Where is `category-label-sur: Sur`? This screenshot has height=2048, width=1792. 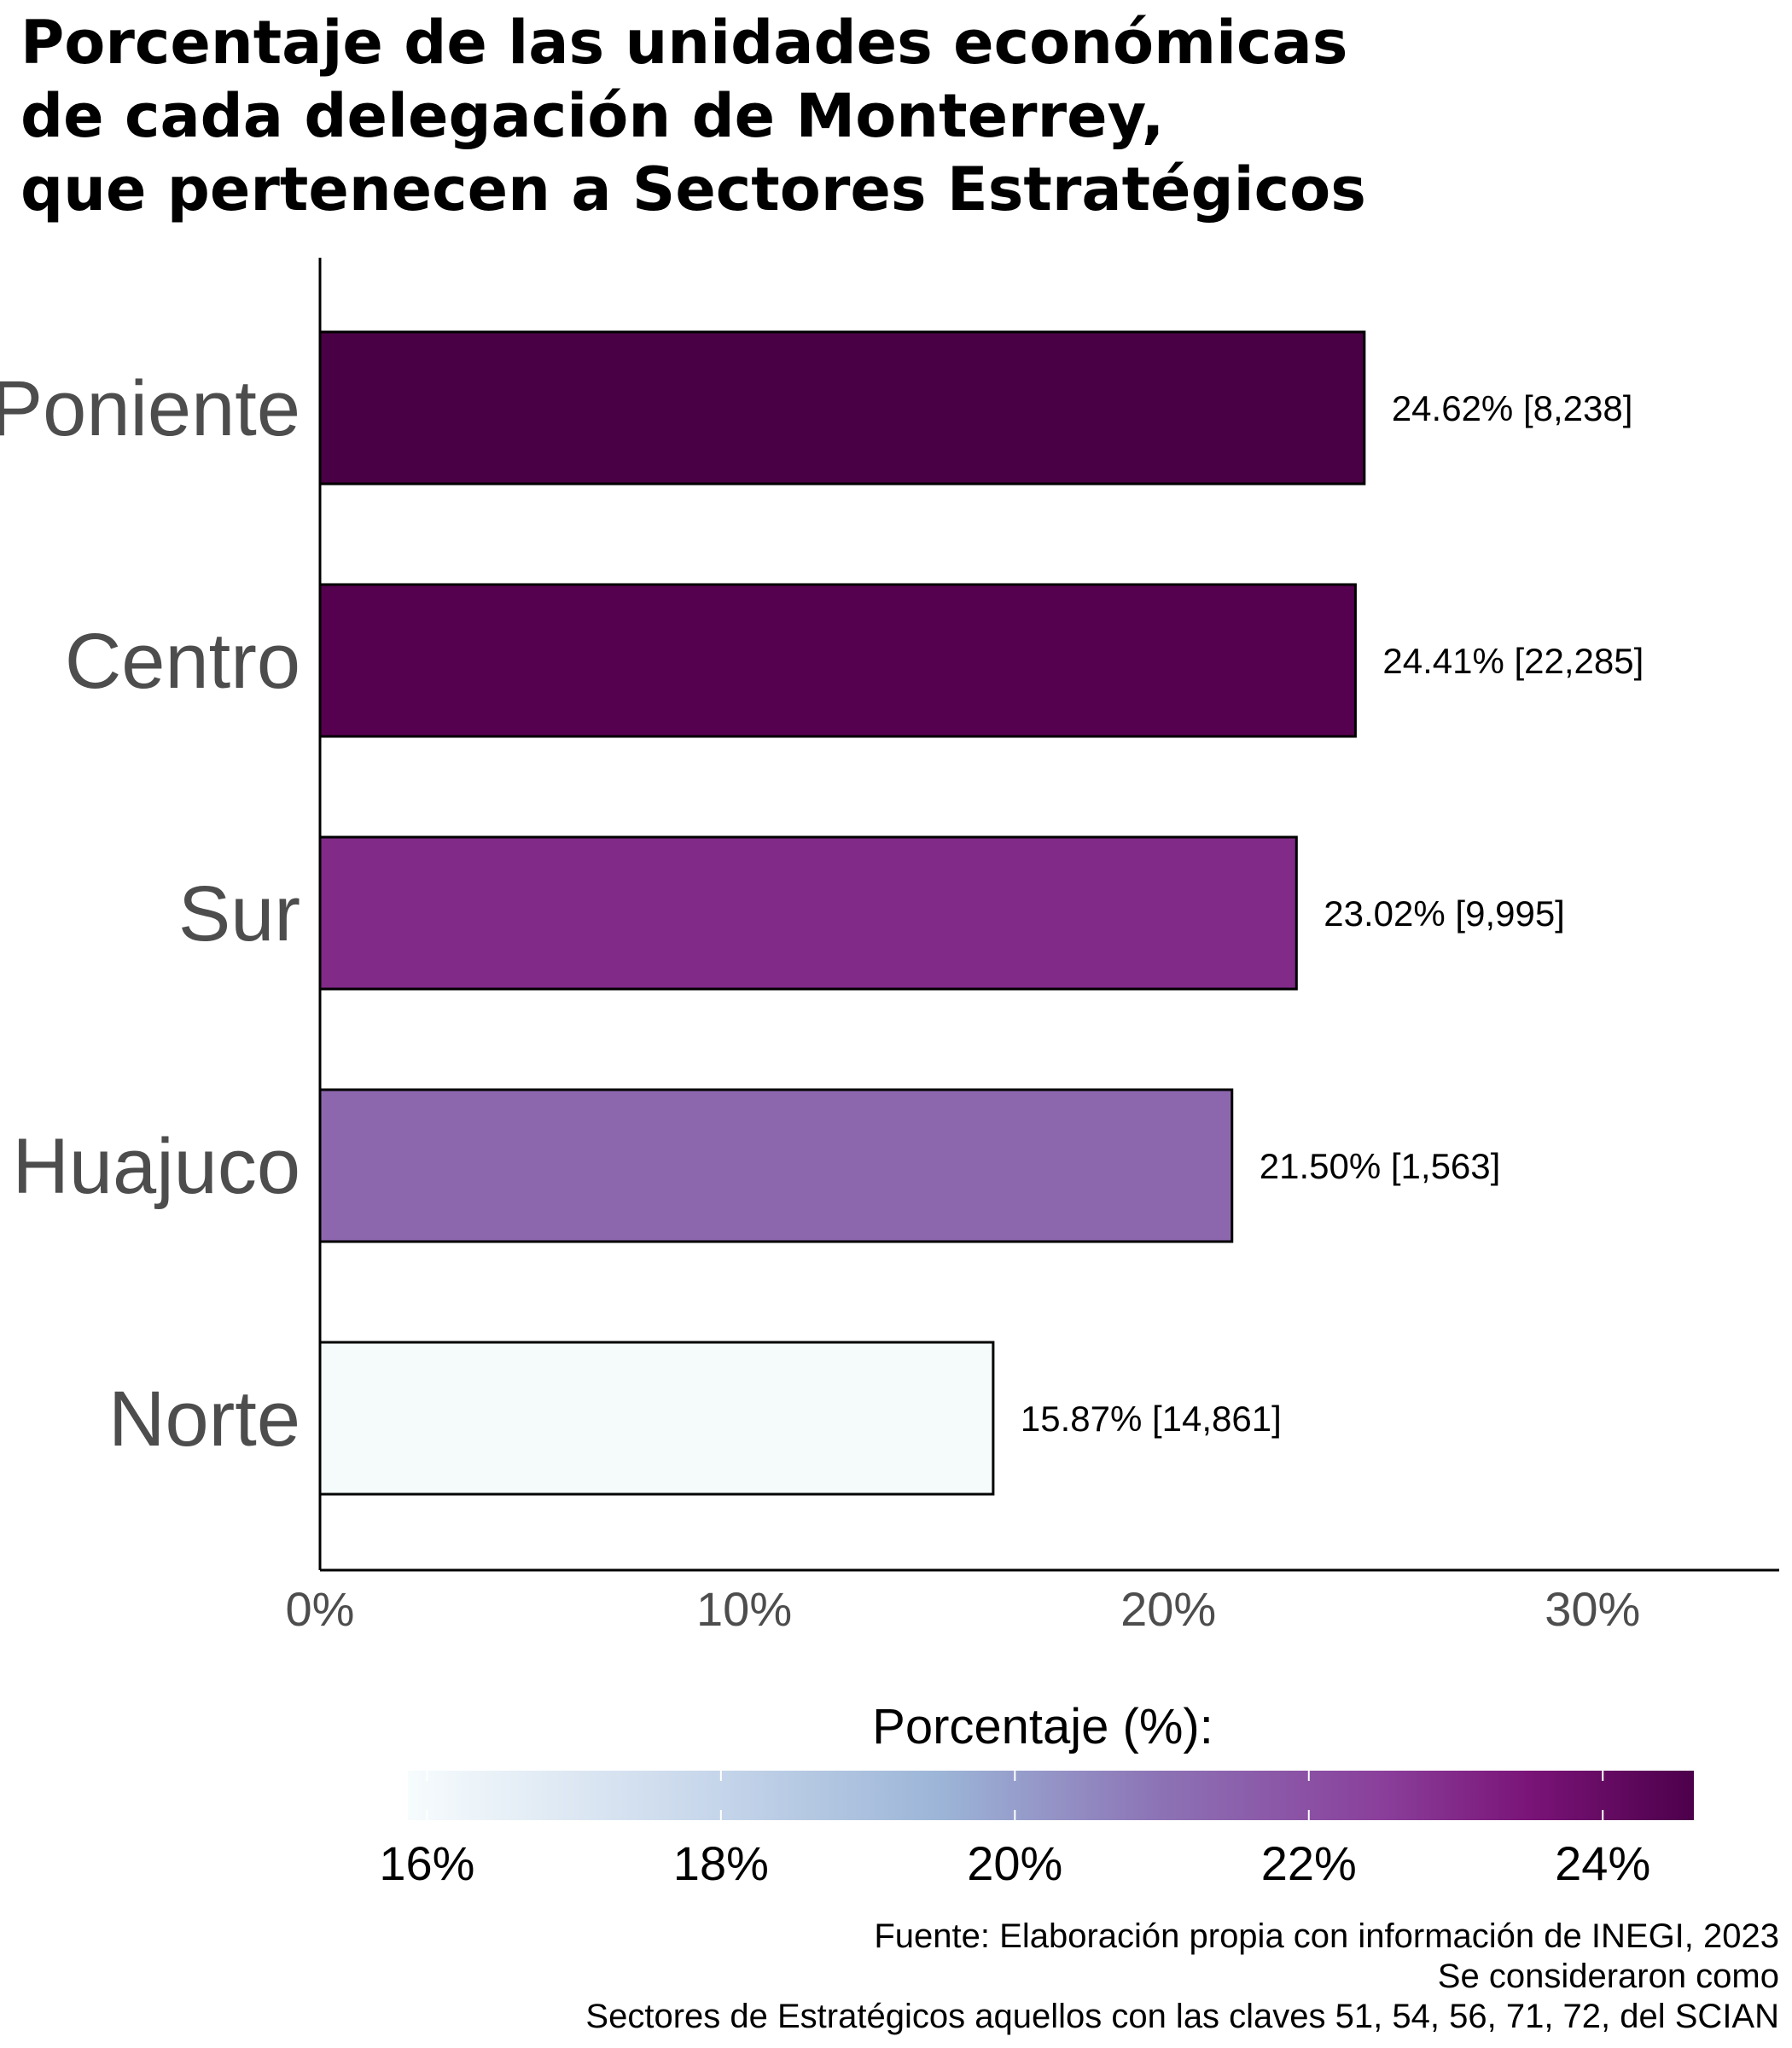
category-label-sur: Sur is located at coordinates (239, 914).